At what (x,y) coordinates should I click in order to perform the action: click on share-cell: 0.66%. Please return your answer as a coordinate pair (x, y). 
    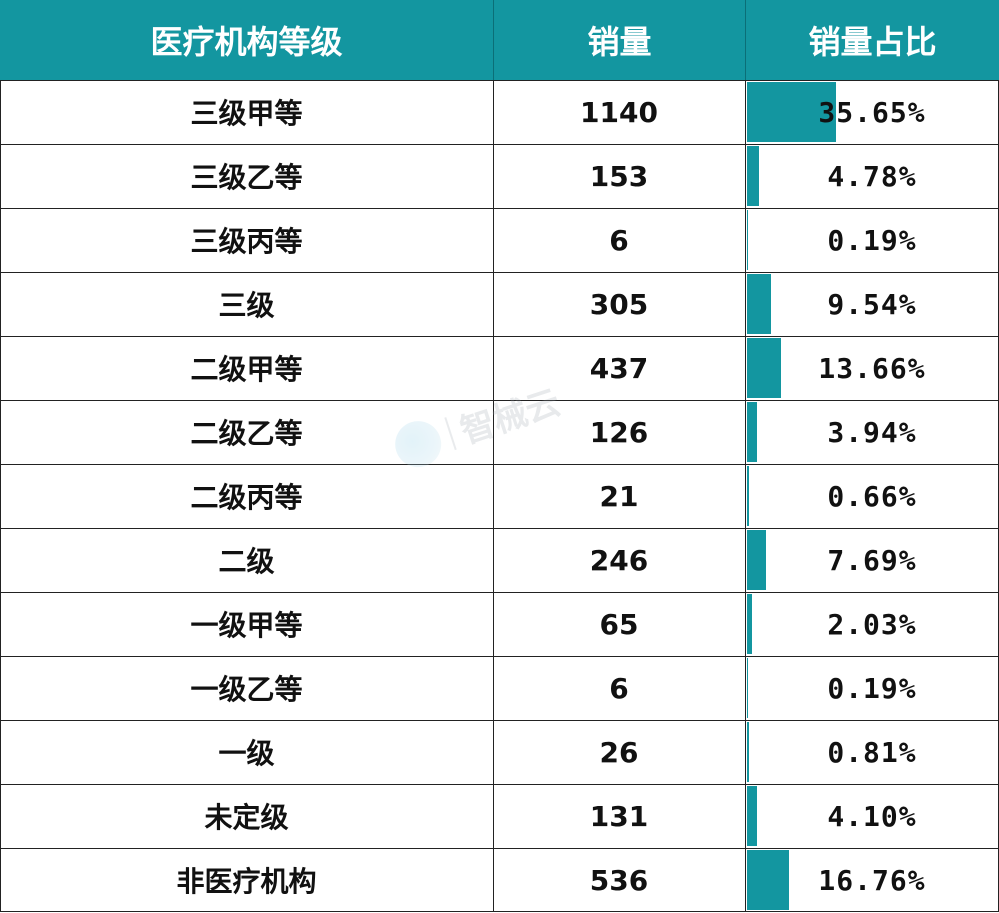
    Looking at the image, I should click on (872, 496).